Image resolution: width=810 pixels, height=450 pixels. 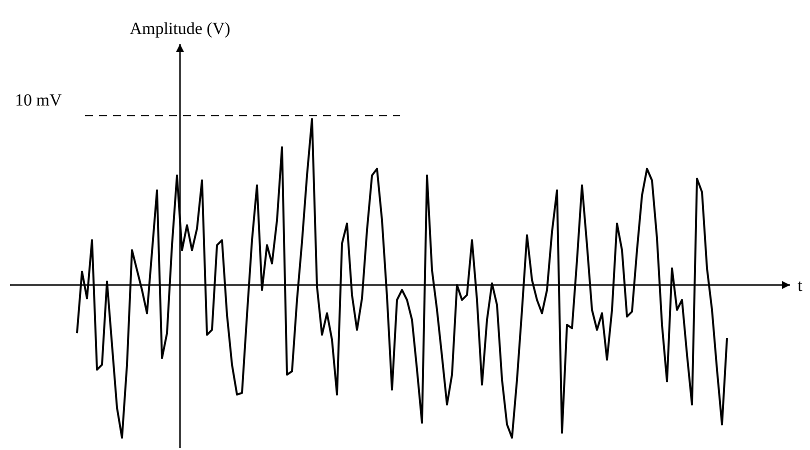 What do you see at coordinates (180, 28) in the screenshot?
I see `y-axis-title: Amplitude (V)` at bounding box center [180, 28].